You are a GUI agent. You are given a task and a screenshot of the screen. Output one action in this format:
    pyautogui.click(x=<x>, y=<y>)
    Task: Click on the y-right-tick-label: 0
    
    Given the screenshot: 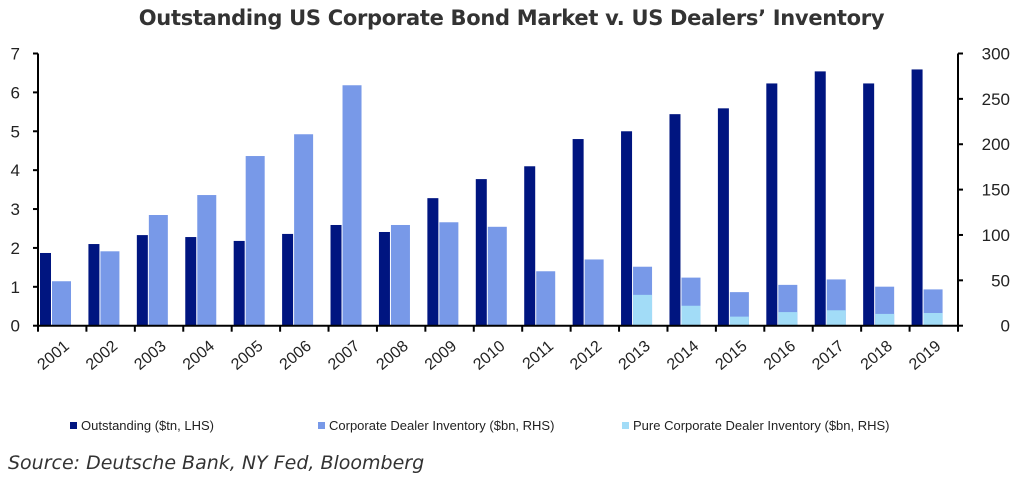 What is the action you would take?
    pyautogui.click(x=1005, y=326)
    